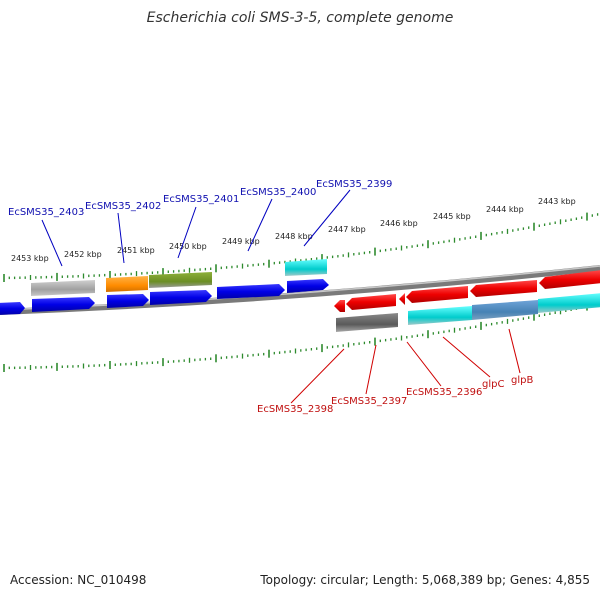 The height and width of the screenshot is (600, 600). I want to click on gene-label: EcSMS35_2401, so click(201, 199).